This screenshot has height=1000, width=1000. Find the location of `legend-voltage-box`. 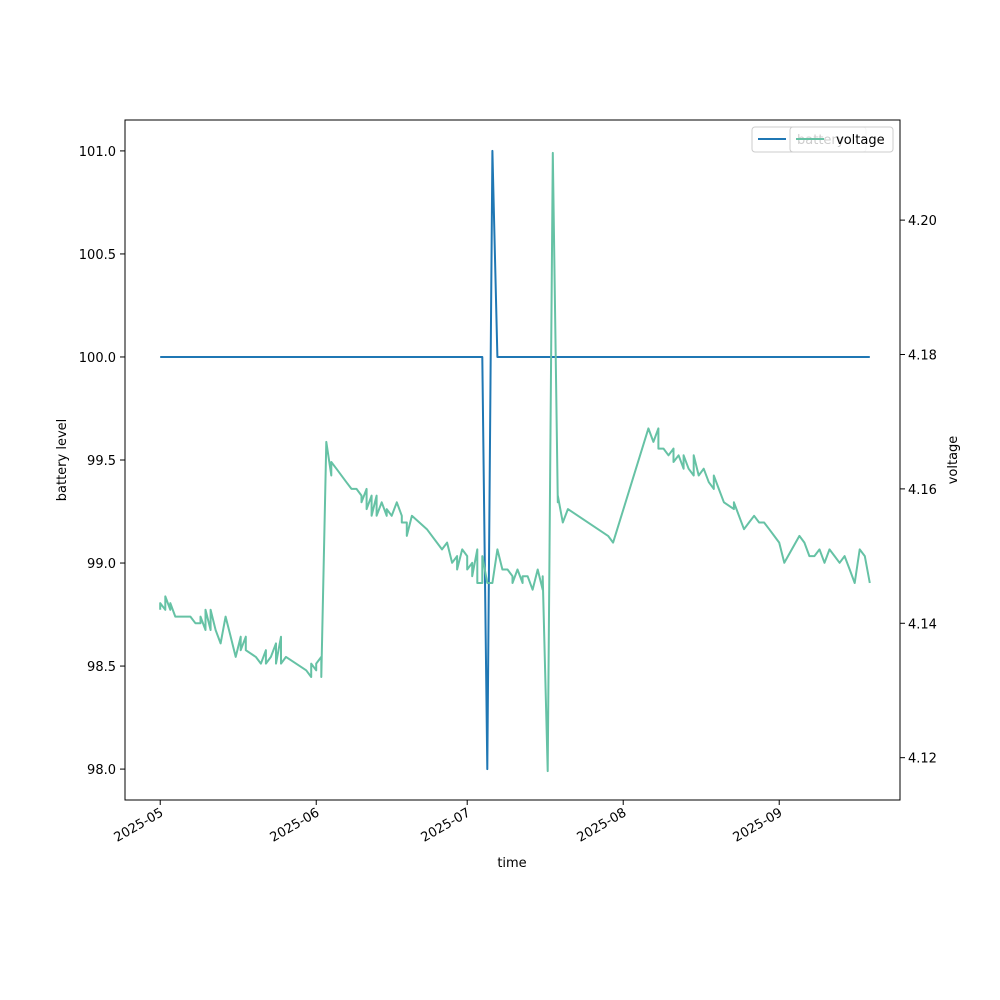

legend-voltage-box is located at coordinates (841, 139).